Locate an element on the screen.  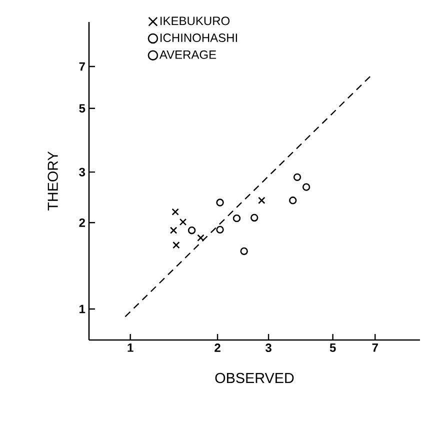
x-tick-label: 5 is located at coordinates (333, 348).